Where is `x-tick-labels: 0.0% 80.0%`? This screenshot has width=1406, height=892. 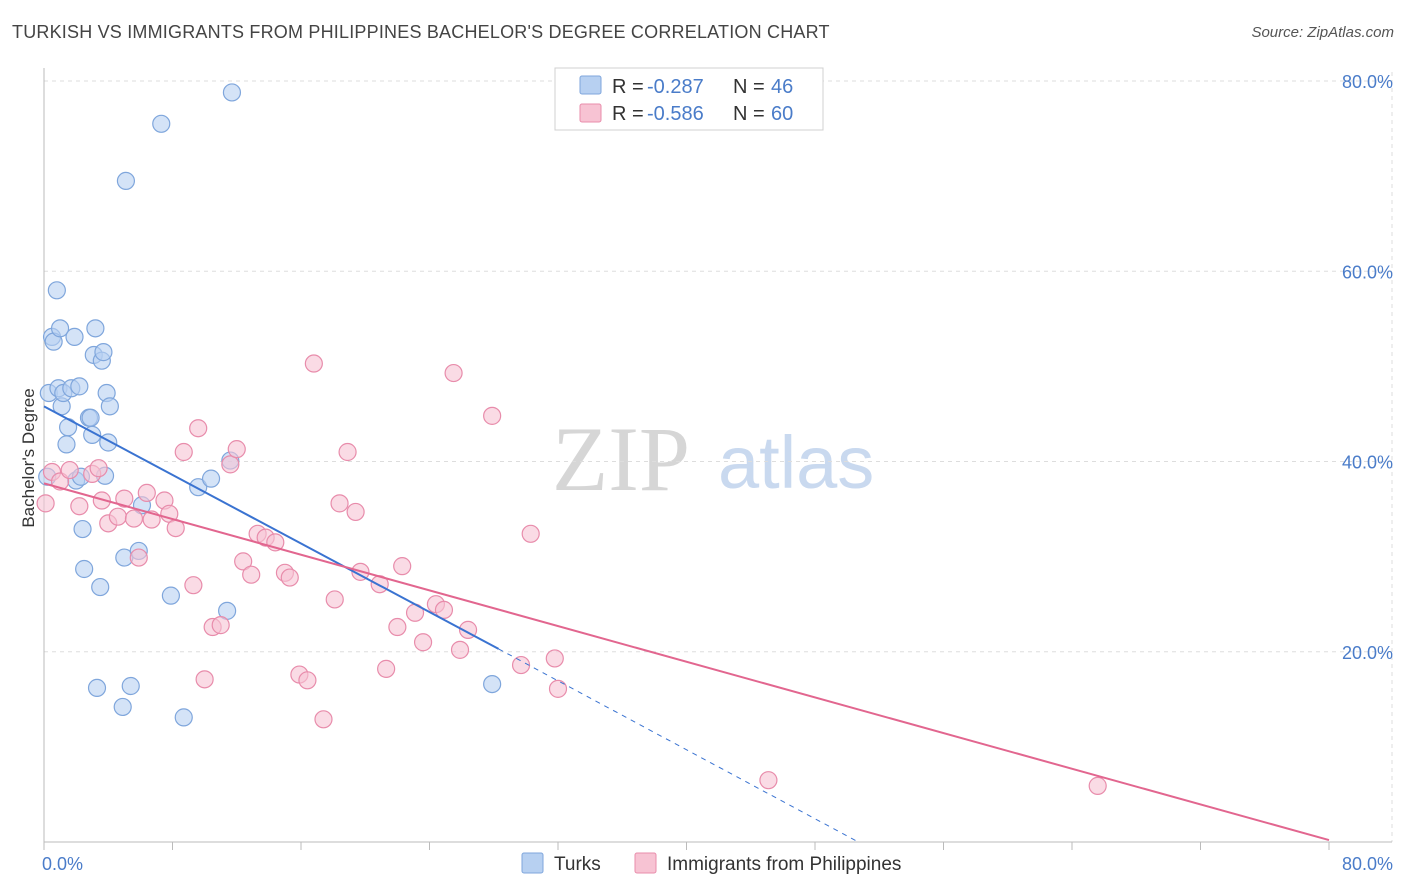
x-tick-labels: 0.0% 80.0% is located at coordinates (717, 864).